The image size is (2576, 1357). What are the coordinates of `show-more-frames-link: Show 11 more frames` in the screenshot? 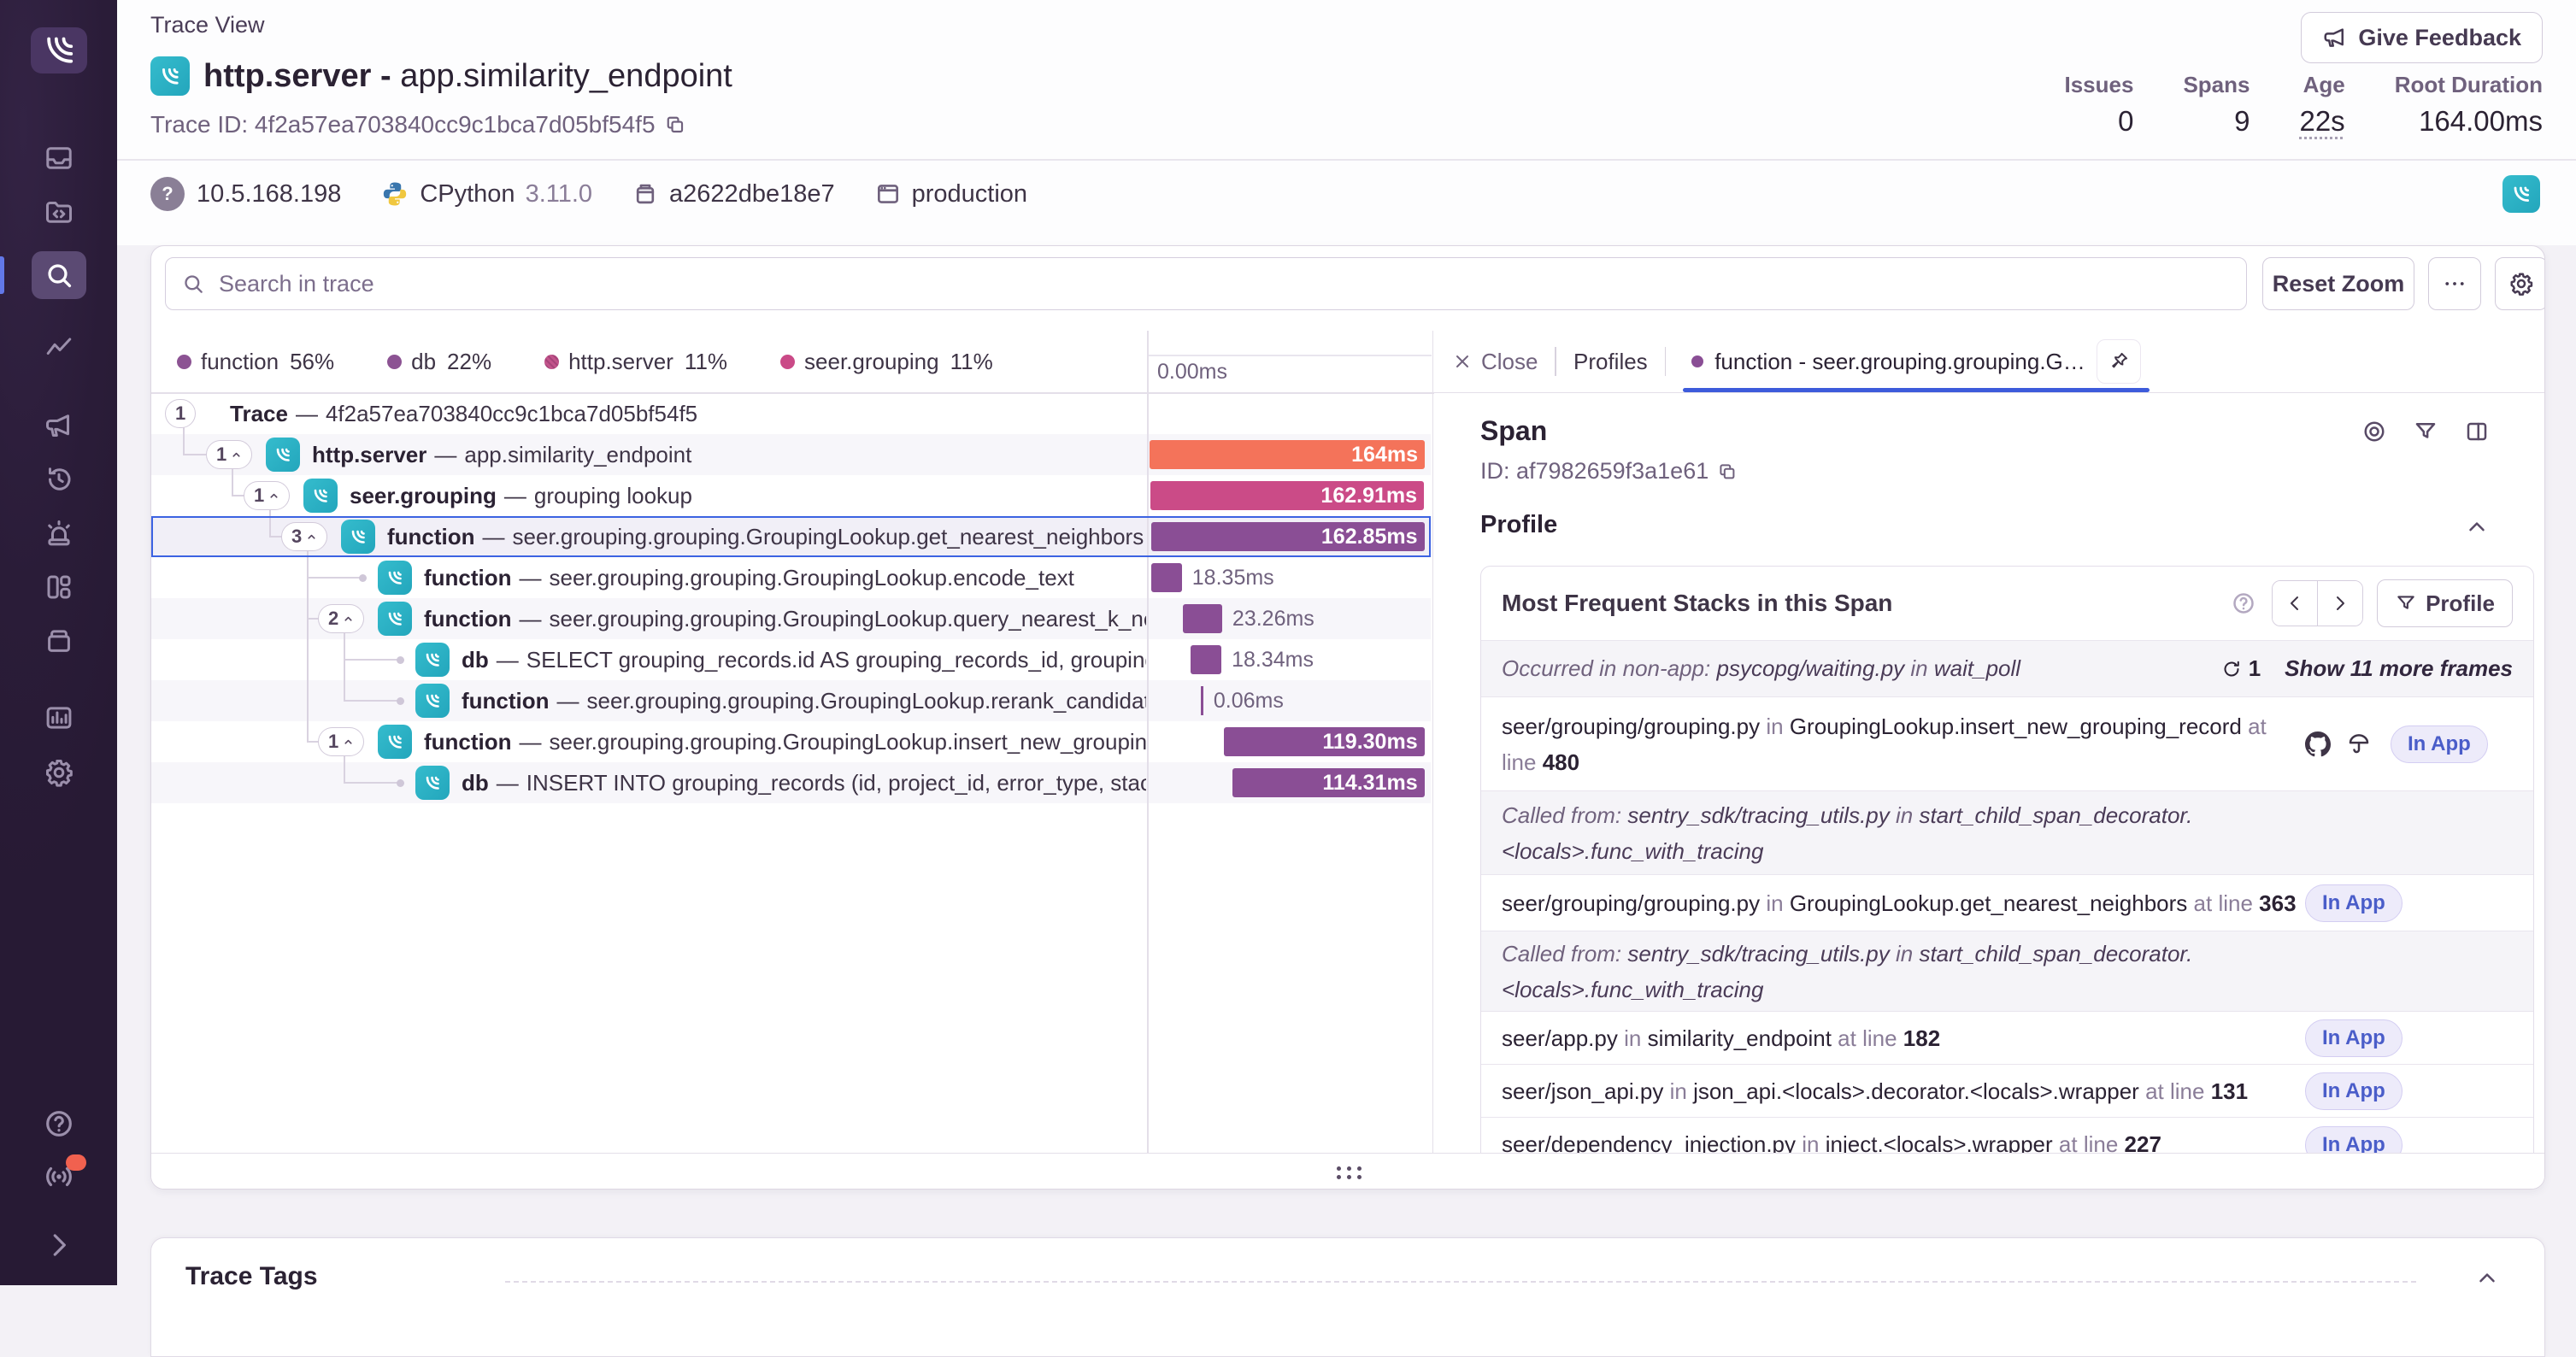 It's located at (2399, 668).